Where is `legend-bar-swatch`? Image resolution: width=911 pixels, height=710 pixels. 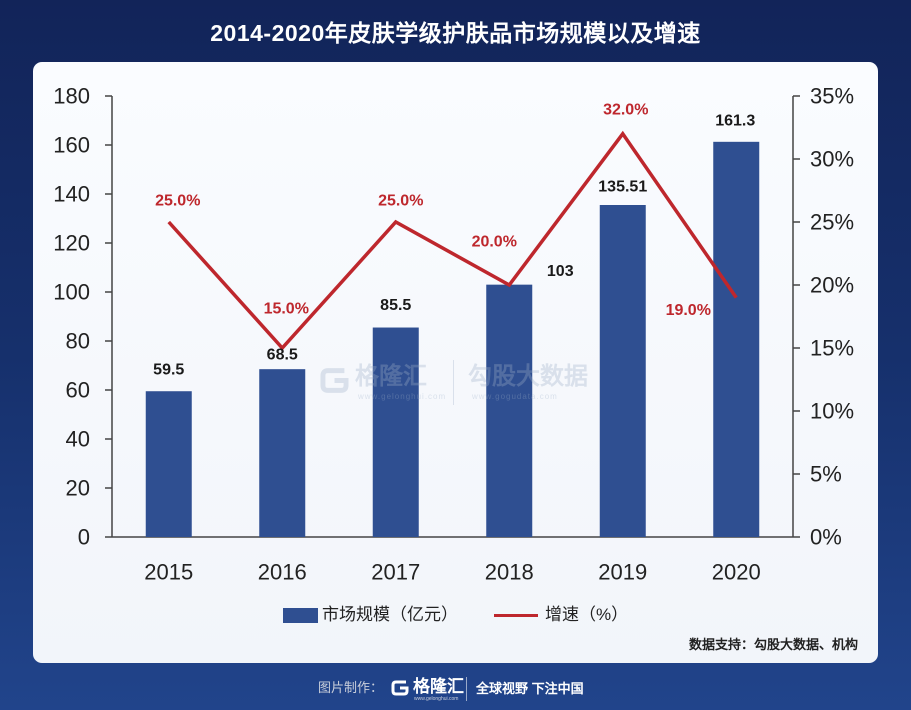 legend-bar-swatch is located at coordinates (300, 615).